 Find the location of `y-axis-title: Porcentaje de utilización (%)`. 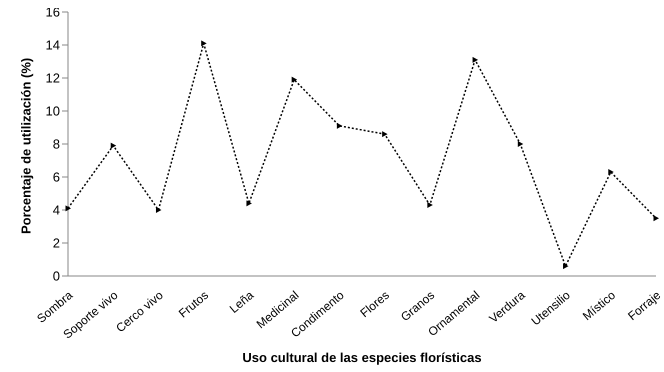

y-axis-title: Porcentaje de utilización (%) is located at coordinates (26, 146).